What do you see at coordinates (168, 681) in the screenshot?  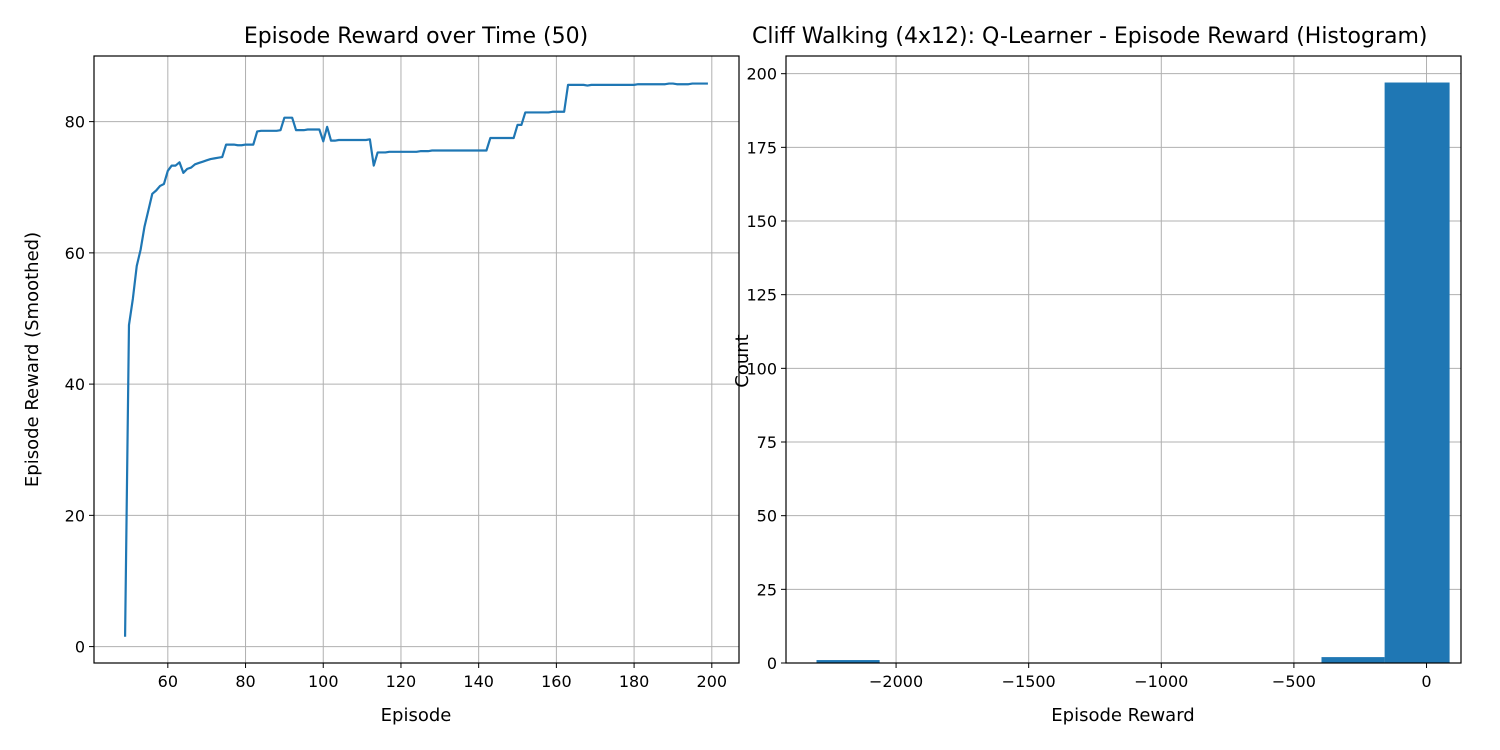 I see `line-tick-label-x-0: 60` at bounding box center [168, 681].